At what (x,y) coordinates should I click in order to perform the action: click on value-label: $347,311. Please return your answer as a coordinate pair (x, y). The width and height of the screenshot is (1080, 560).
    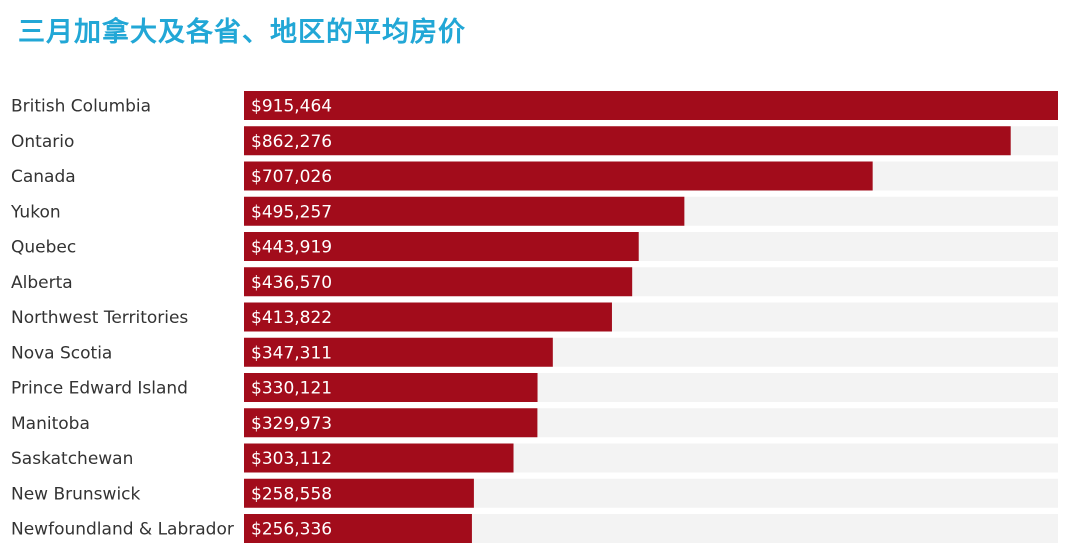
    Looking at the image, I should click on (291, 353).